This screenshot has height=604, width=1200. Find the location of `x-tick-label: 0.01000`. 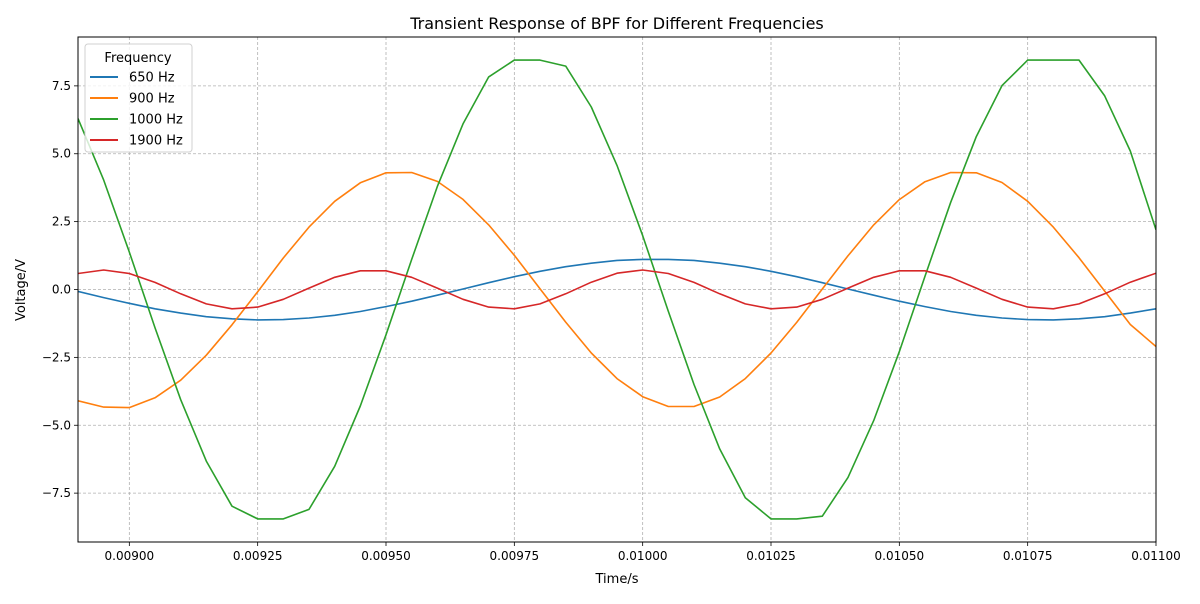

x-tick-label: 0.01000 is located at coordinates (643, 556).